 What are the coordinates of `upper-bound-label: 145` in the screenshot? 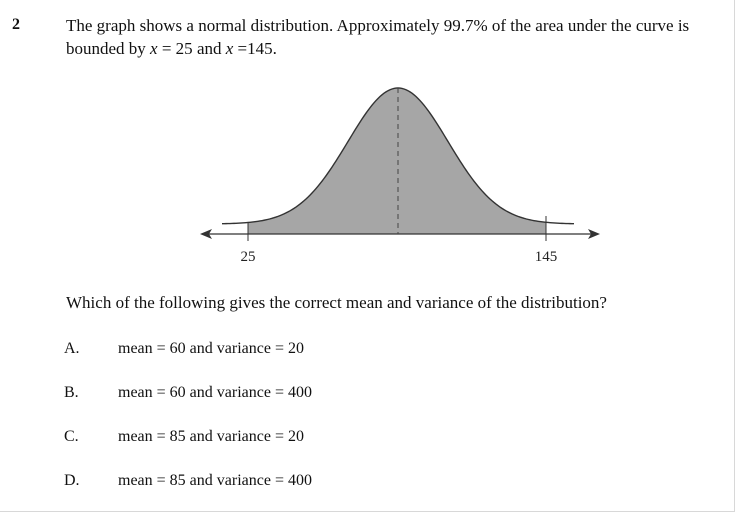 It's located at (546, 257).